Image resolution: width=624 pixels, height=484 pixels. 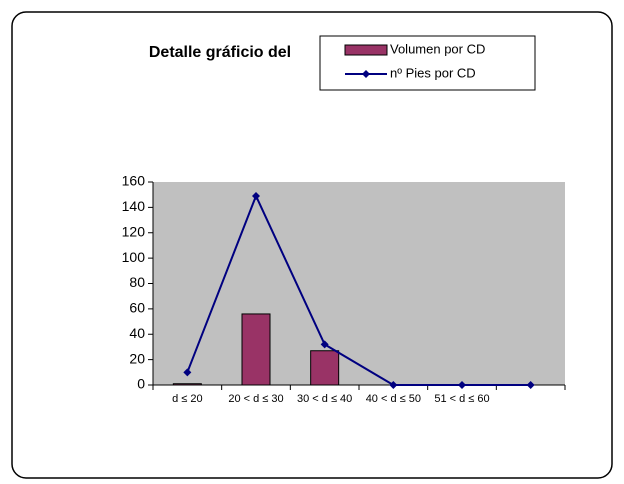 I want to click on y-tick-label: 100, so click(x=134, y=257).